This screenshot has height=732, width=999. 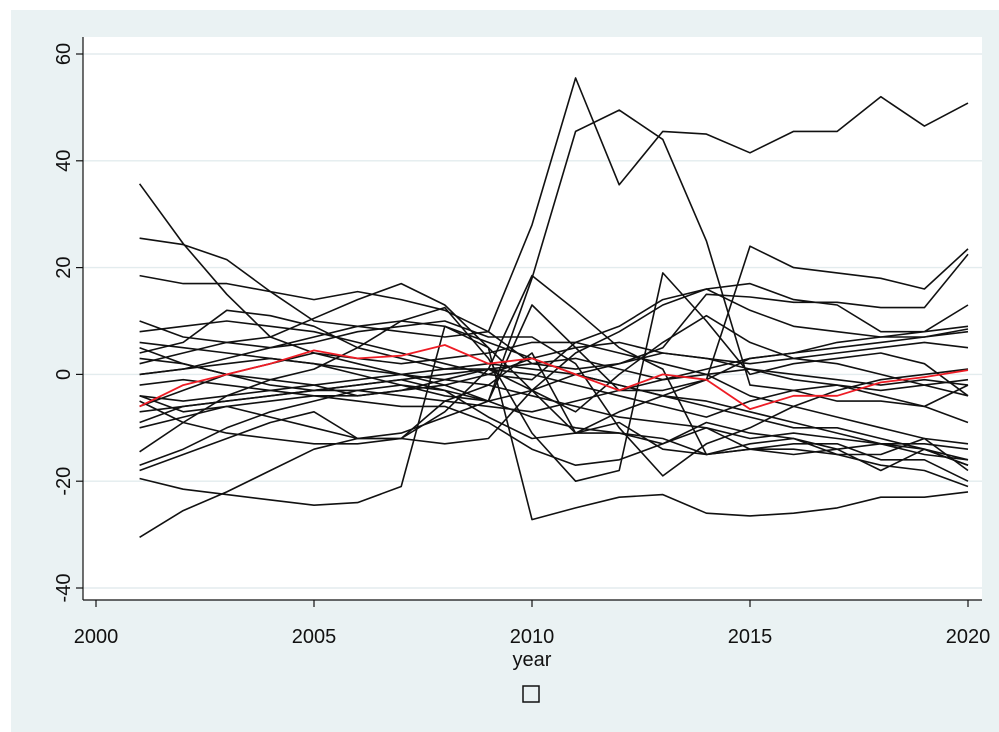 I want to click on x-tick-label: 2015, so click(x=750, y=637).